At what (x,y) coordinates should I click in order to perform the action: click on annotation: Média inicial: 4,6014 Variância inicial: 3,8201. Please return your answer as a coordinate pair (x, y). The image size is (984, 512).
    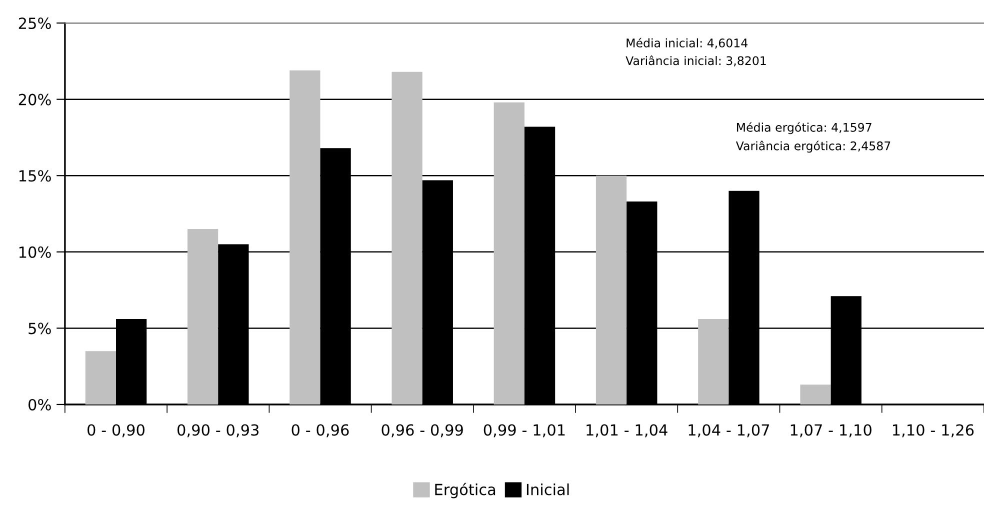
    Looking at the image, I should click on (696, 52).